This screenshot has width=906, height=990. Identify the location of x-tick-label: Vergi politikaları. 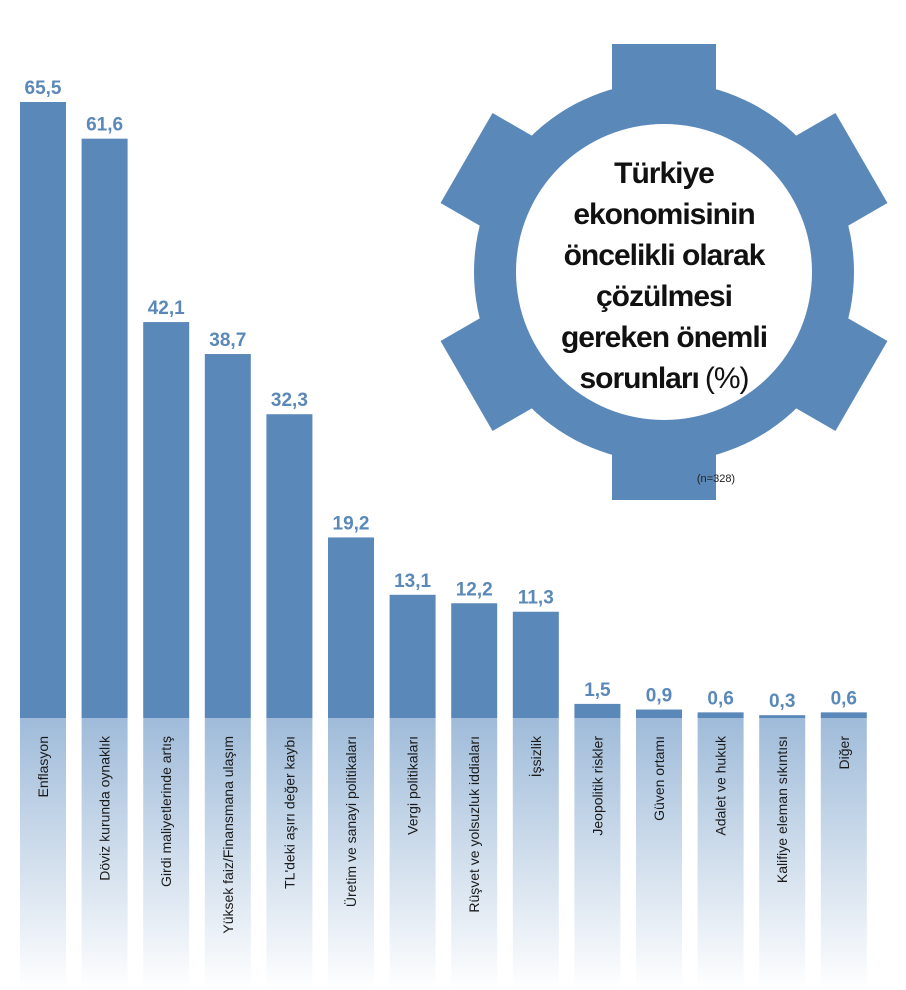
(413, 785).